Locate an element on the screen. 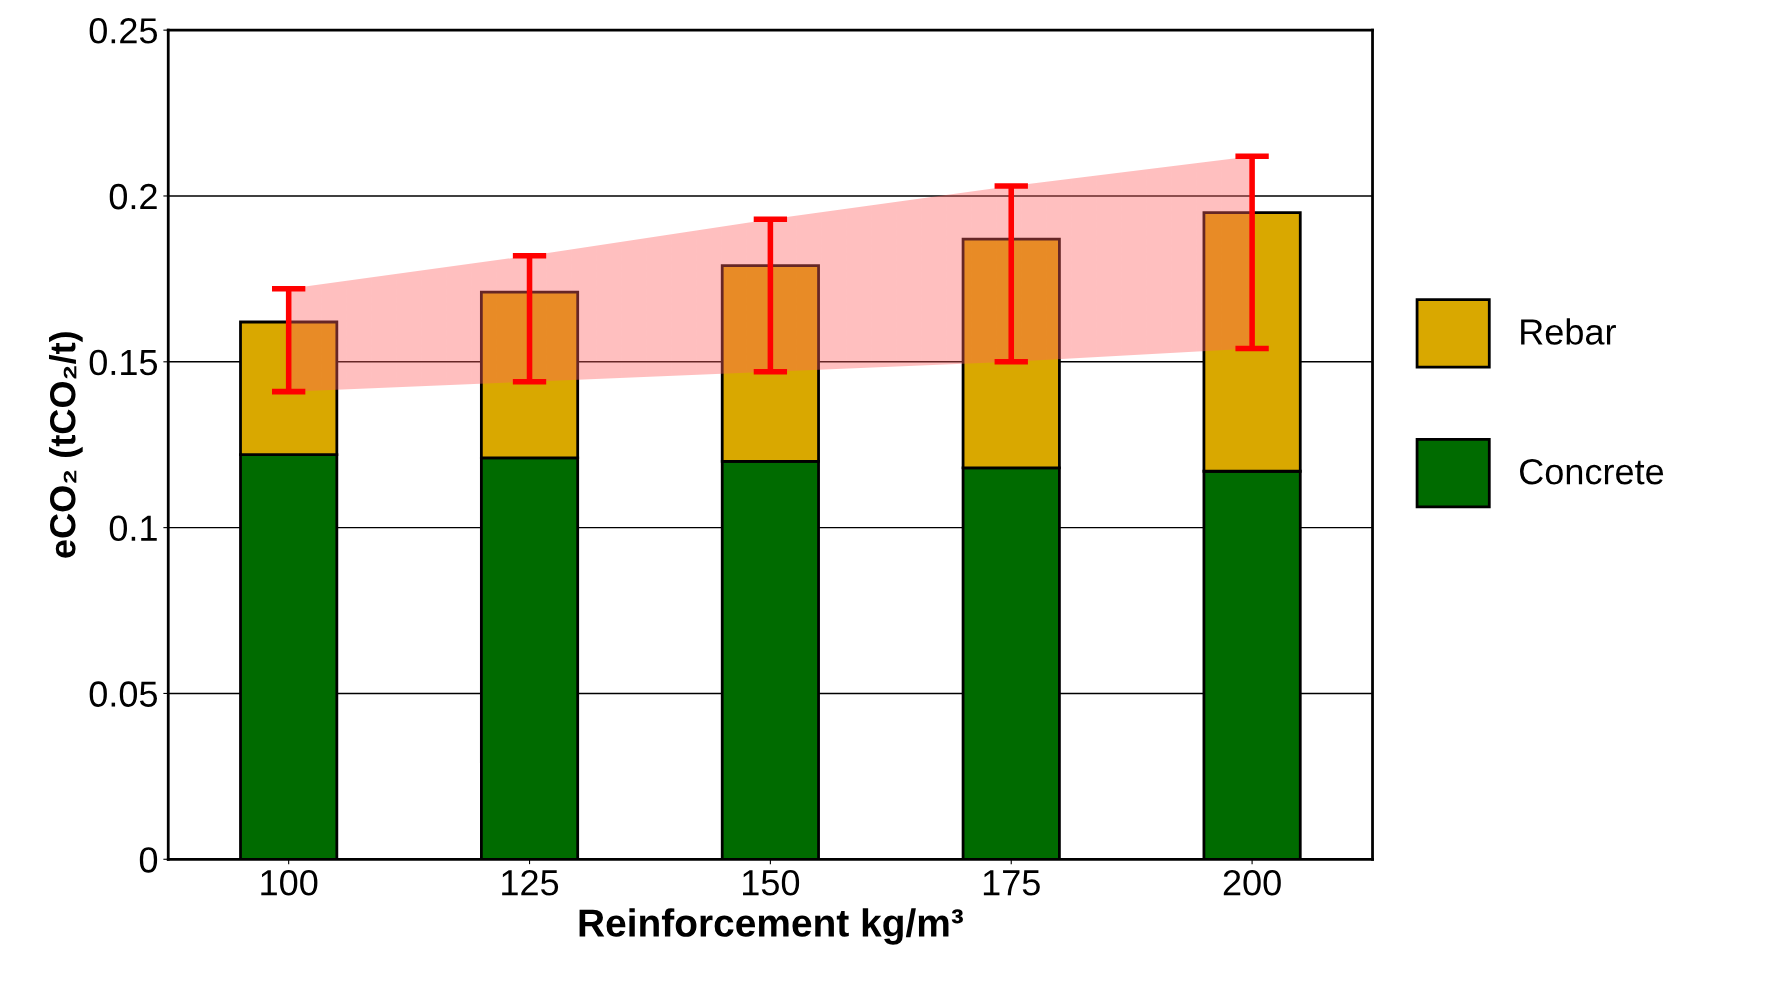  y-tick-label: 0.1 is located at coordinates (133, 528).